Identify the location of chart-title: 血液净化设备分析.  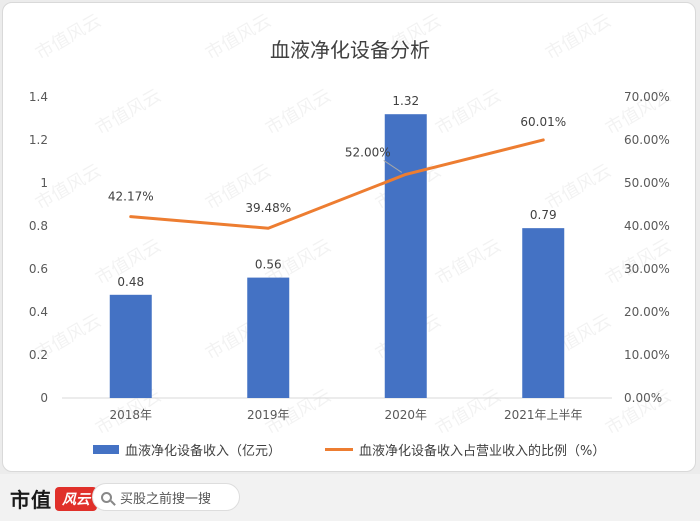
(350, 50).